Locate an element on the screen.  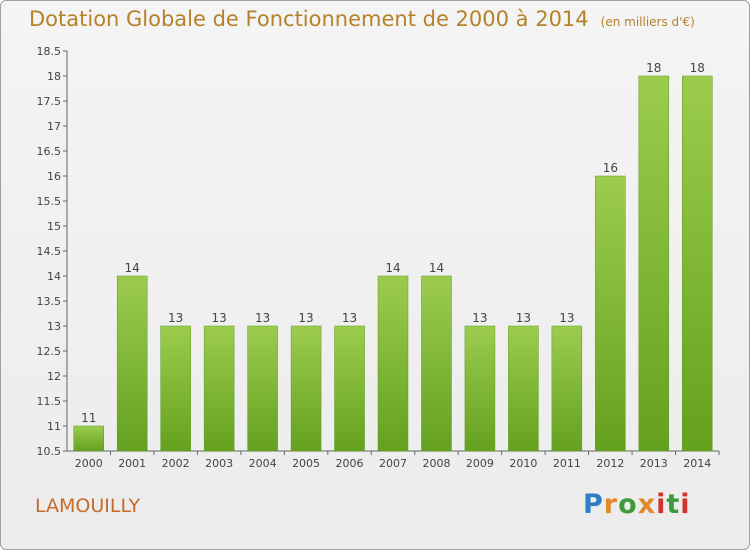
y-tick-label: 18.5 is located at coordinates (49, 51).